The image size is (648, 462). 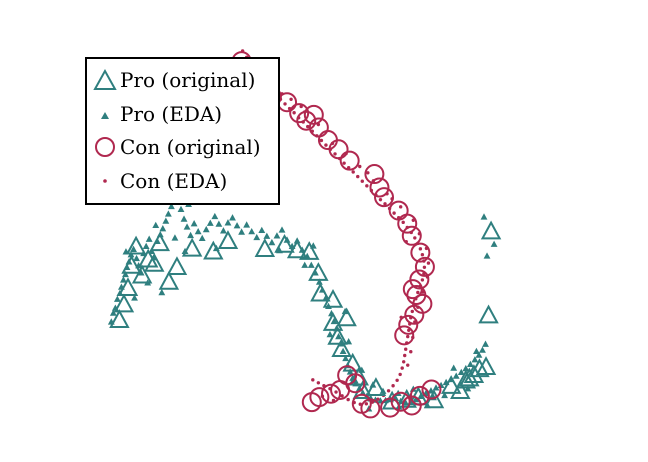 I want to click on legend-label: Pro (original), so click(x=187, y=80).